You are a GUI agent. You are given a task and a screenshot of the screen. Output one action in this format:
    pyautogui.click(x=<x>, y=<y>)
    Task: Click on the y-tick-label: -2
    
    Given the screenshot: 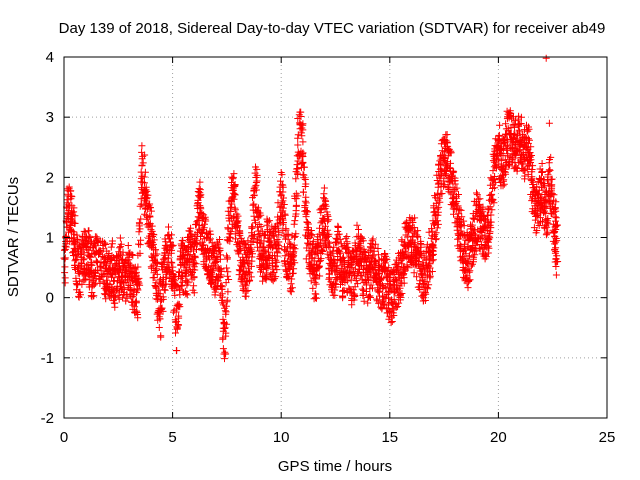 What is the action you would take?
    pyautogui.click(x=47, y=418)
    